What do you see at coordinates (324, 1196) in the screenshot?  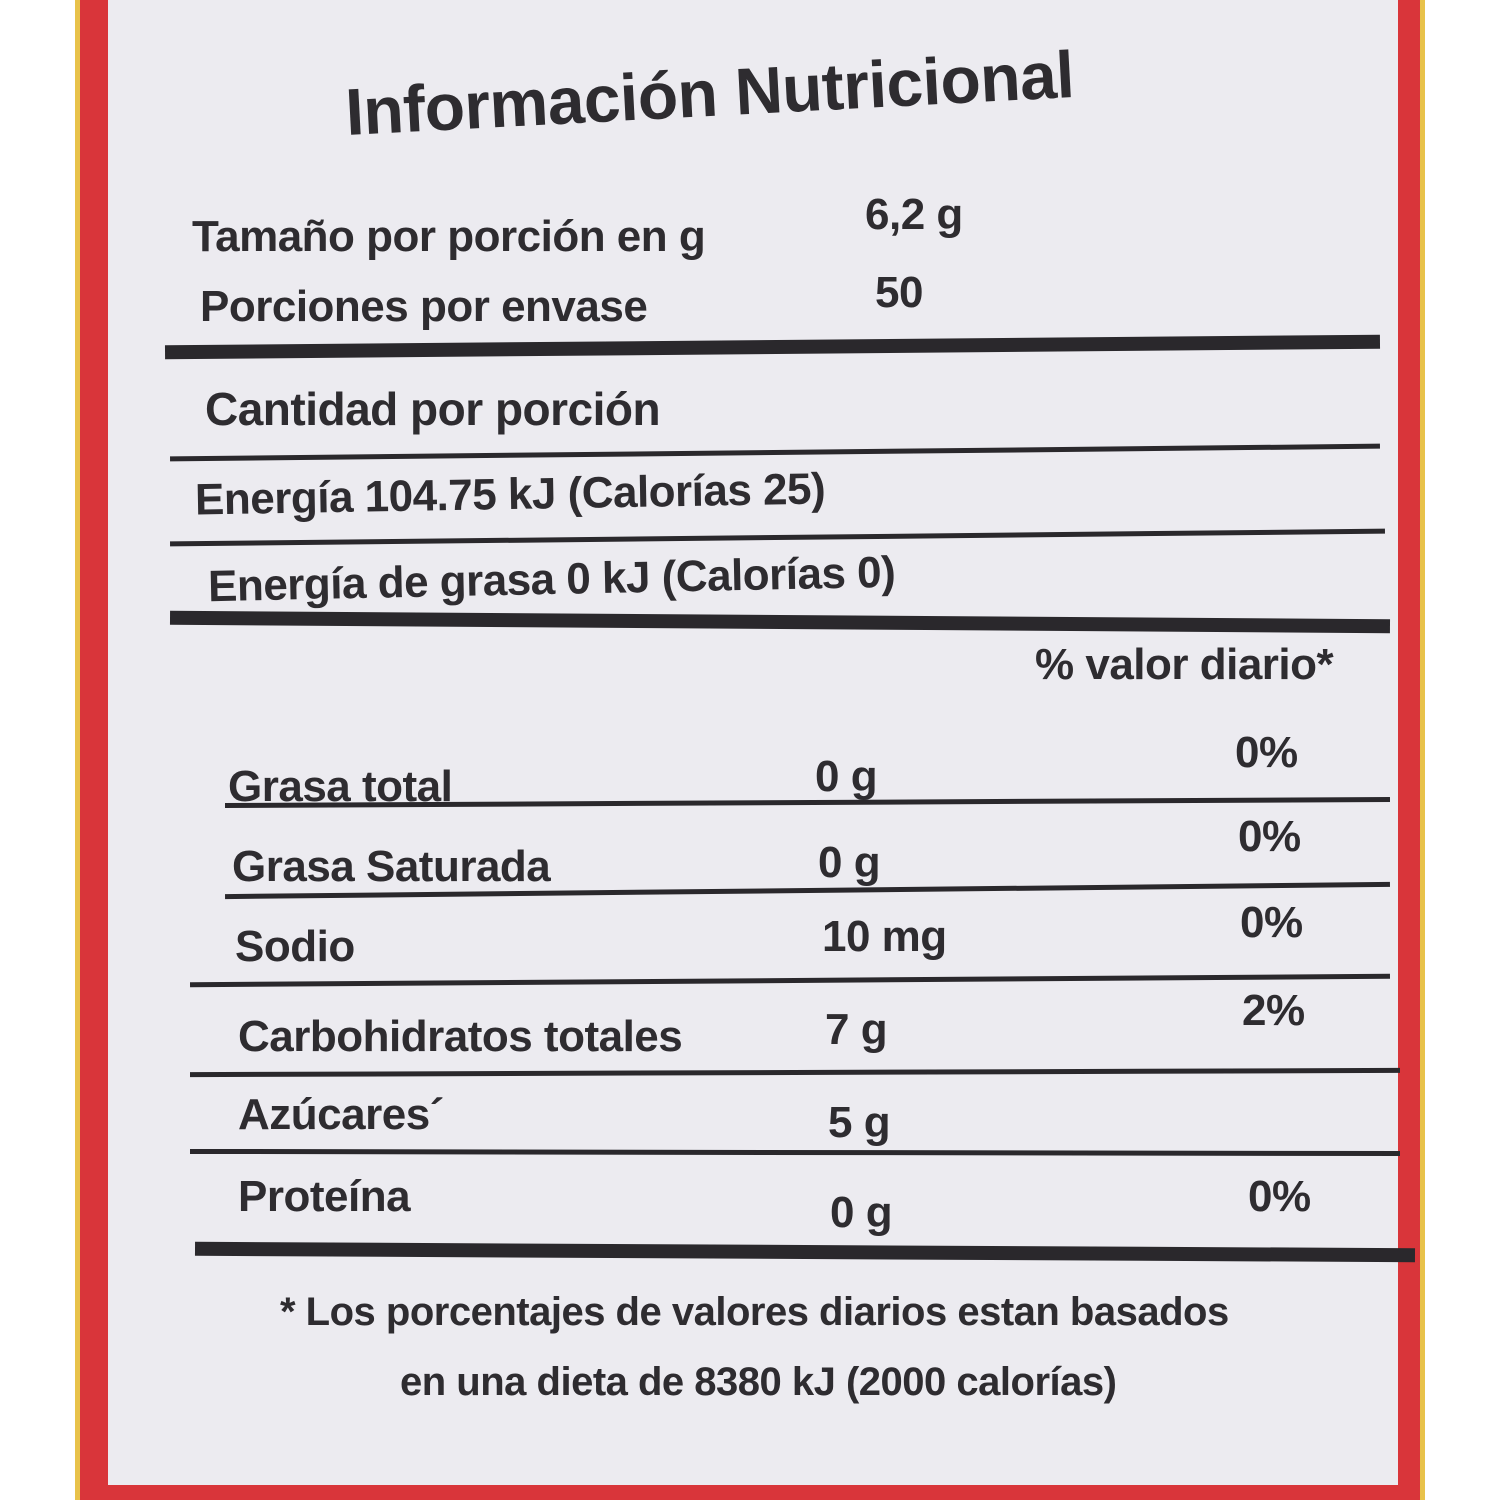 I see `nutrient-name: Proteína` at bounding box center [324, 1196].